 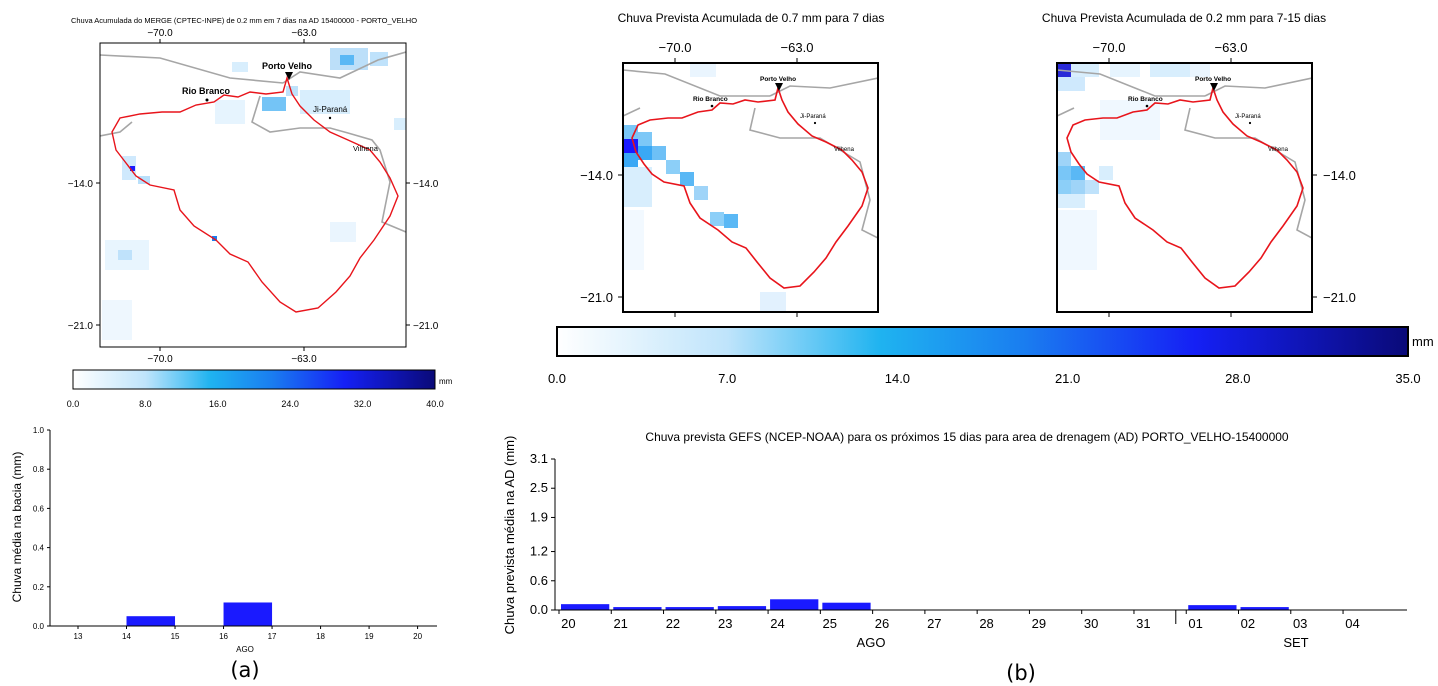 I want to click on bar-chart-b-xtick-3: 23, so click(x=725, y=623).